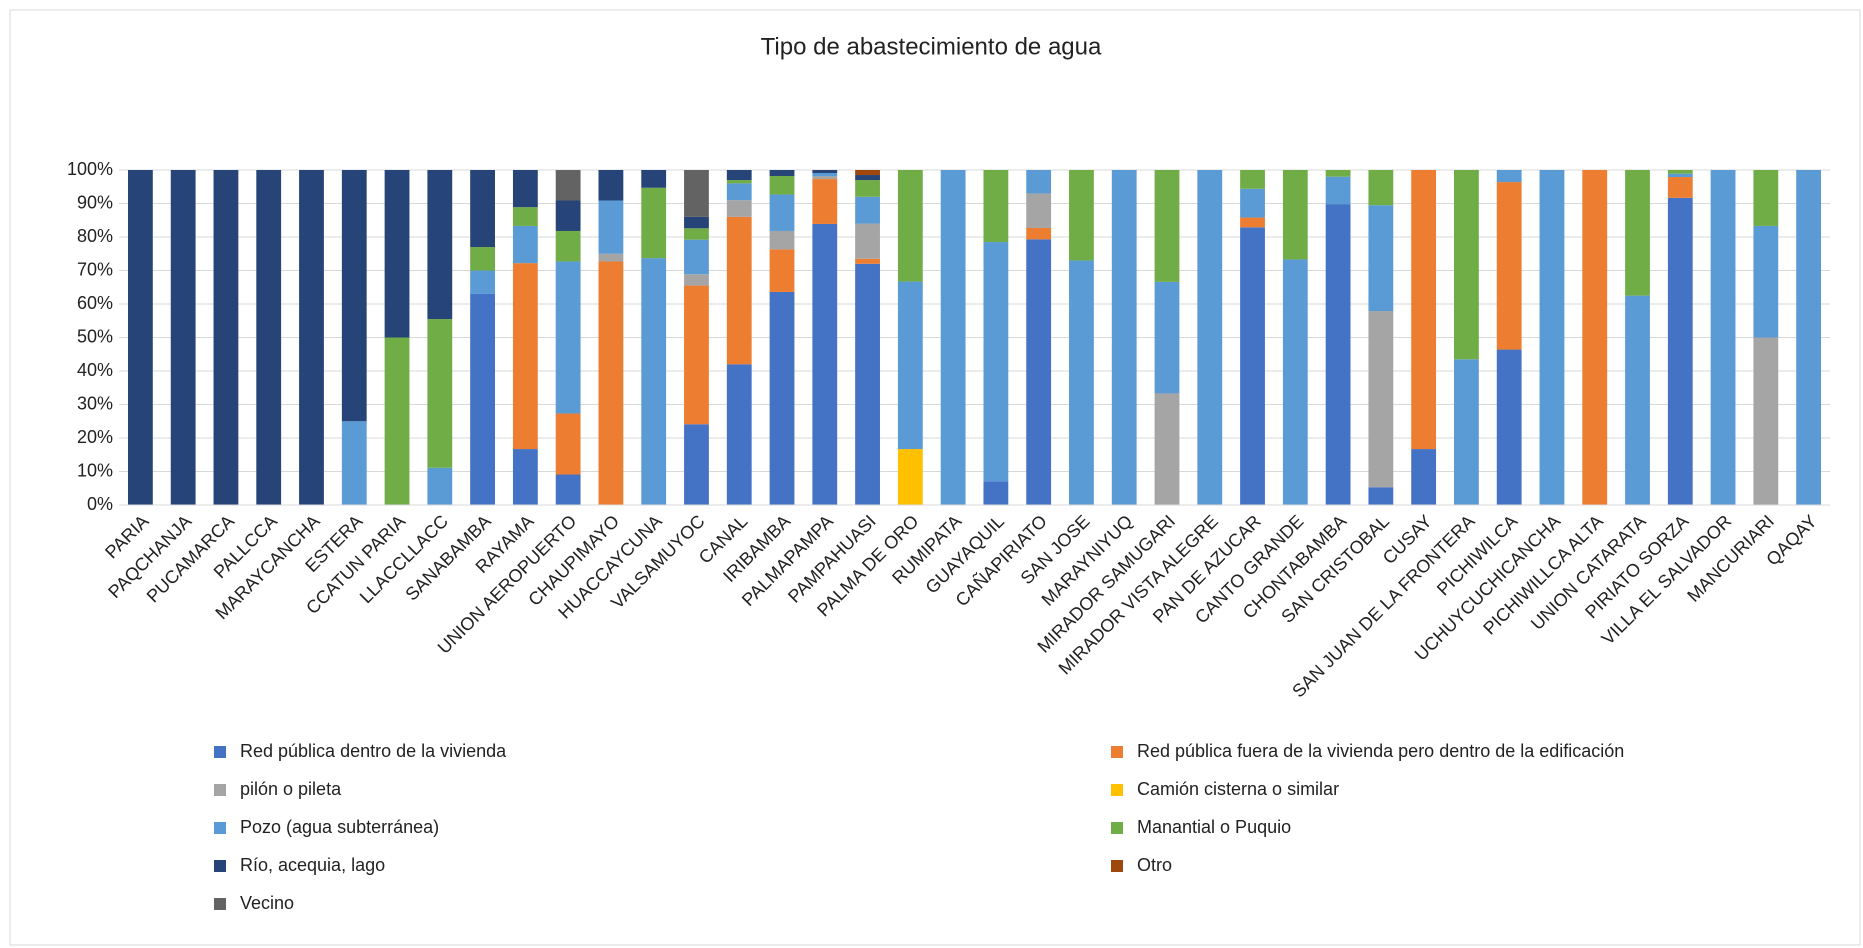 This screenshot has height=948, width=1863. What do you see at coordinates (1238, 789) in the screenshot?
I see `legend-label: Camión cisterna o similar` at bounding box center [1238, 789].